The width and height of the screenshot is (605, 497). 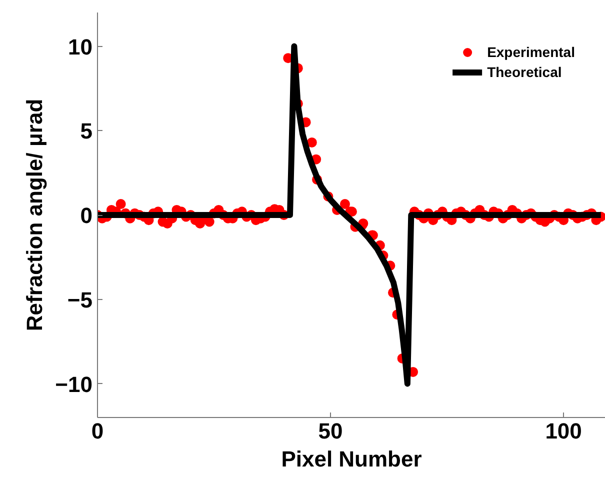 What do you see at coordinates (351, 459) in the screenshot?
I see `x-axis-title: Pixel Number` at bounding box center [351, 459].